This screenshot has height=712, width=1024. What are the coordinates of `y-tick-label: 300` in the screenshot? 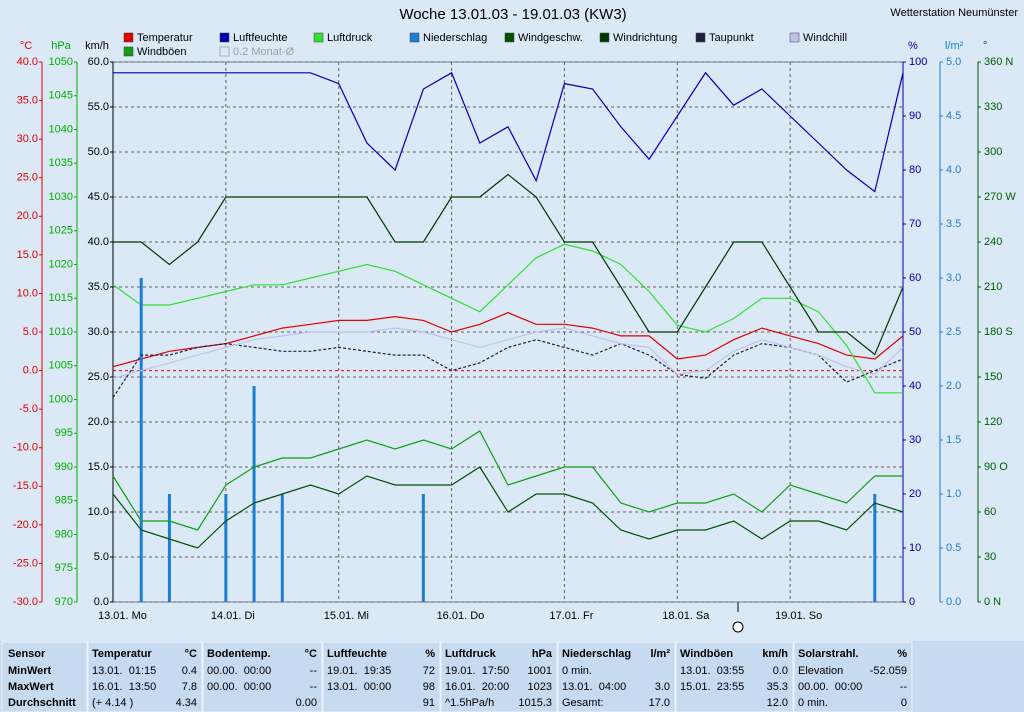 It's located at (993, 152).